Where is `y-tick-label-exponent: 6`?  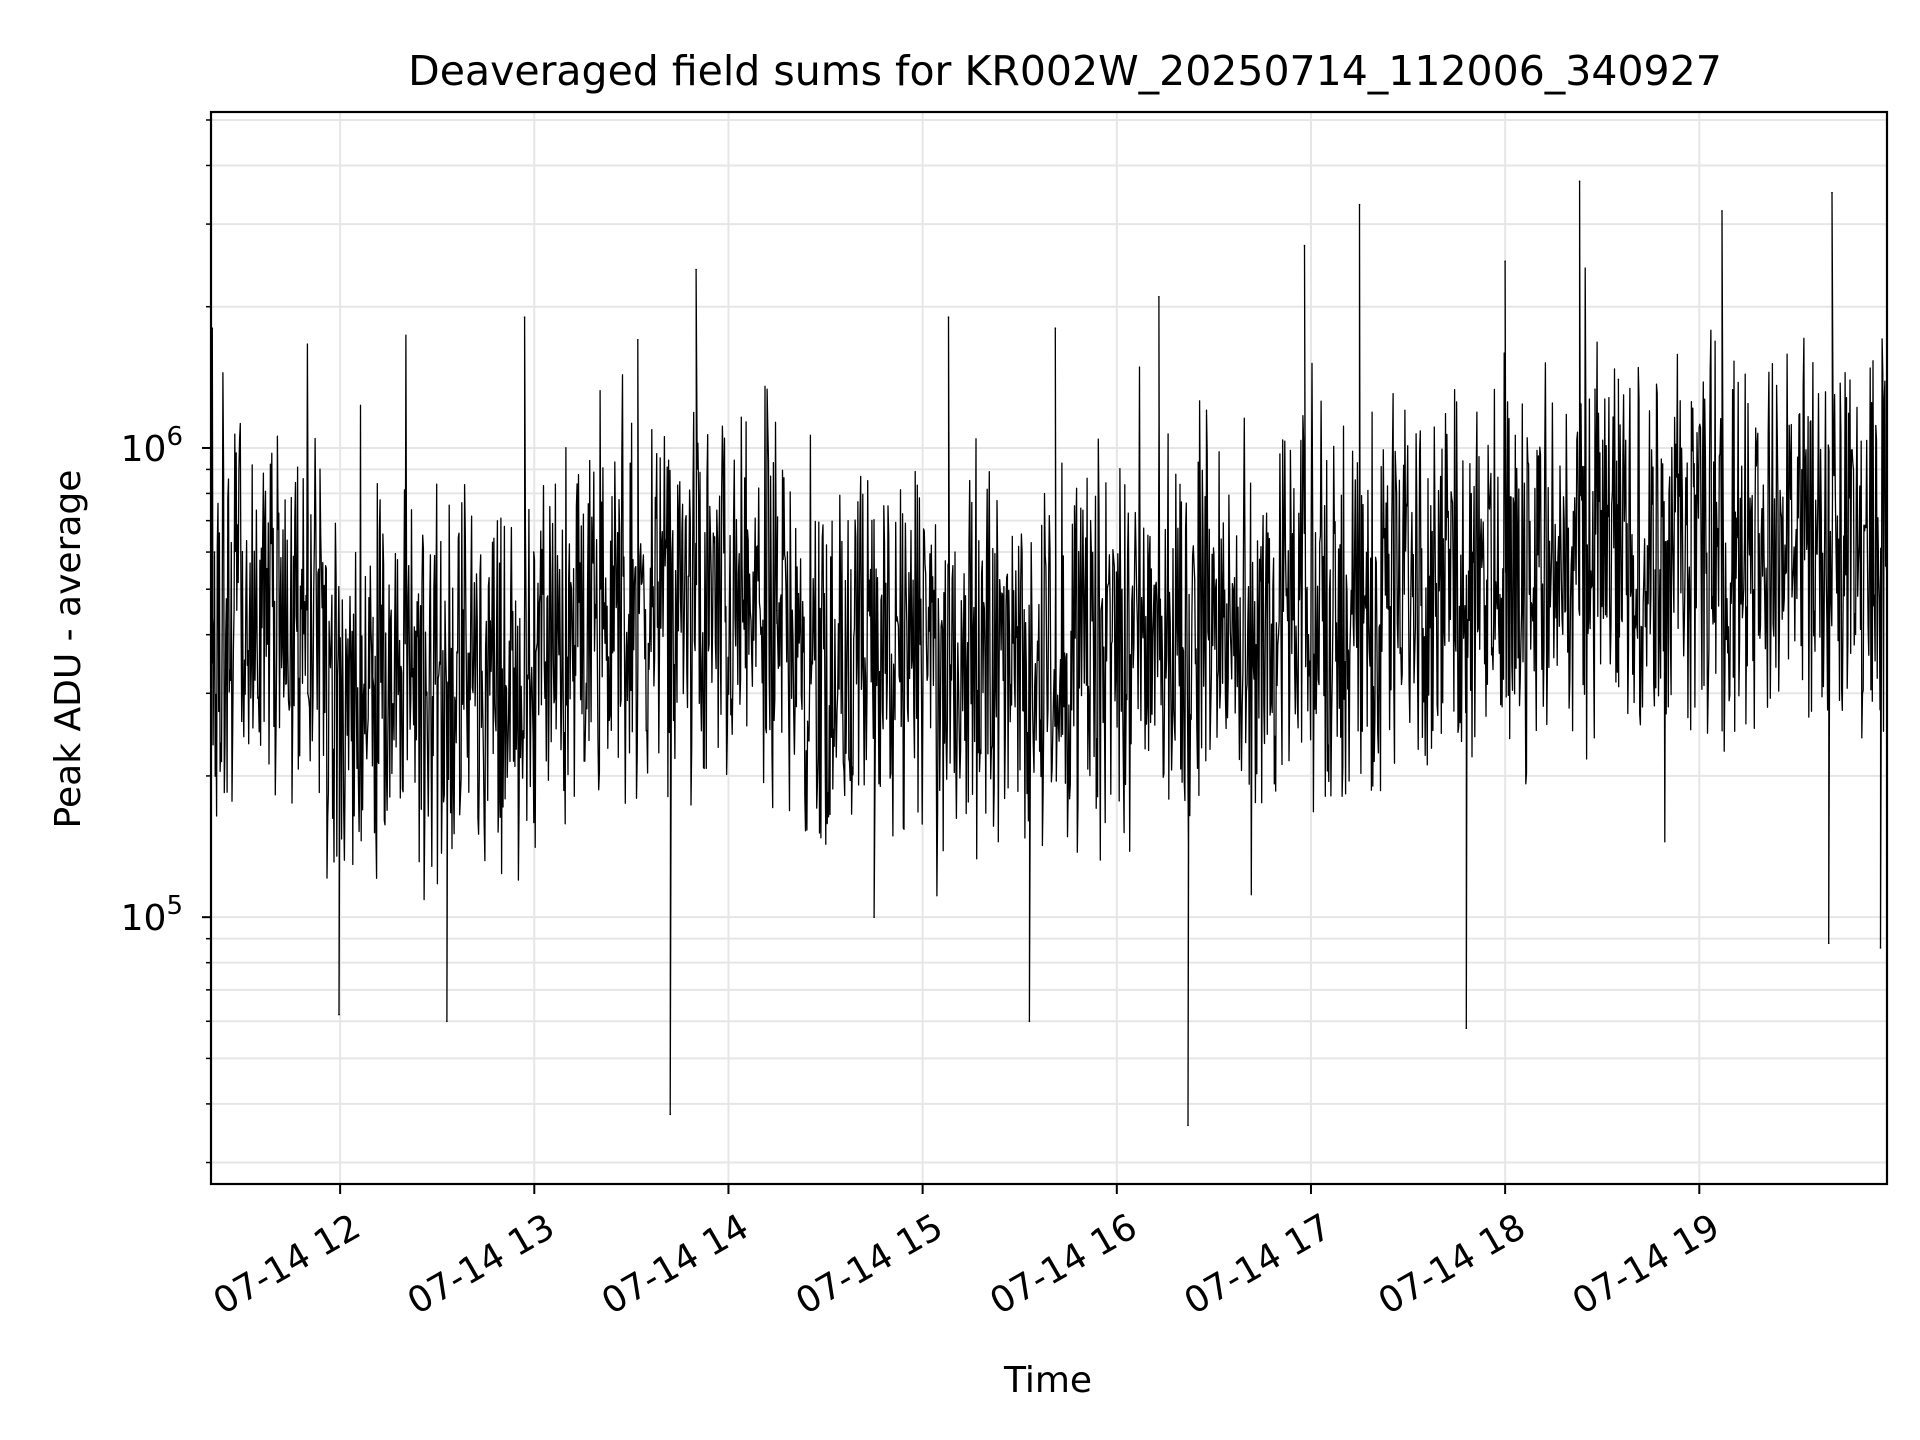 y-tick-label-exponent: 6 is located at coordinates (174, 437).